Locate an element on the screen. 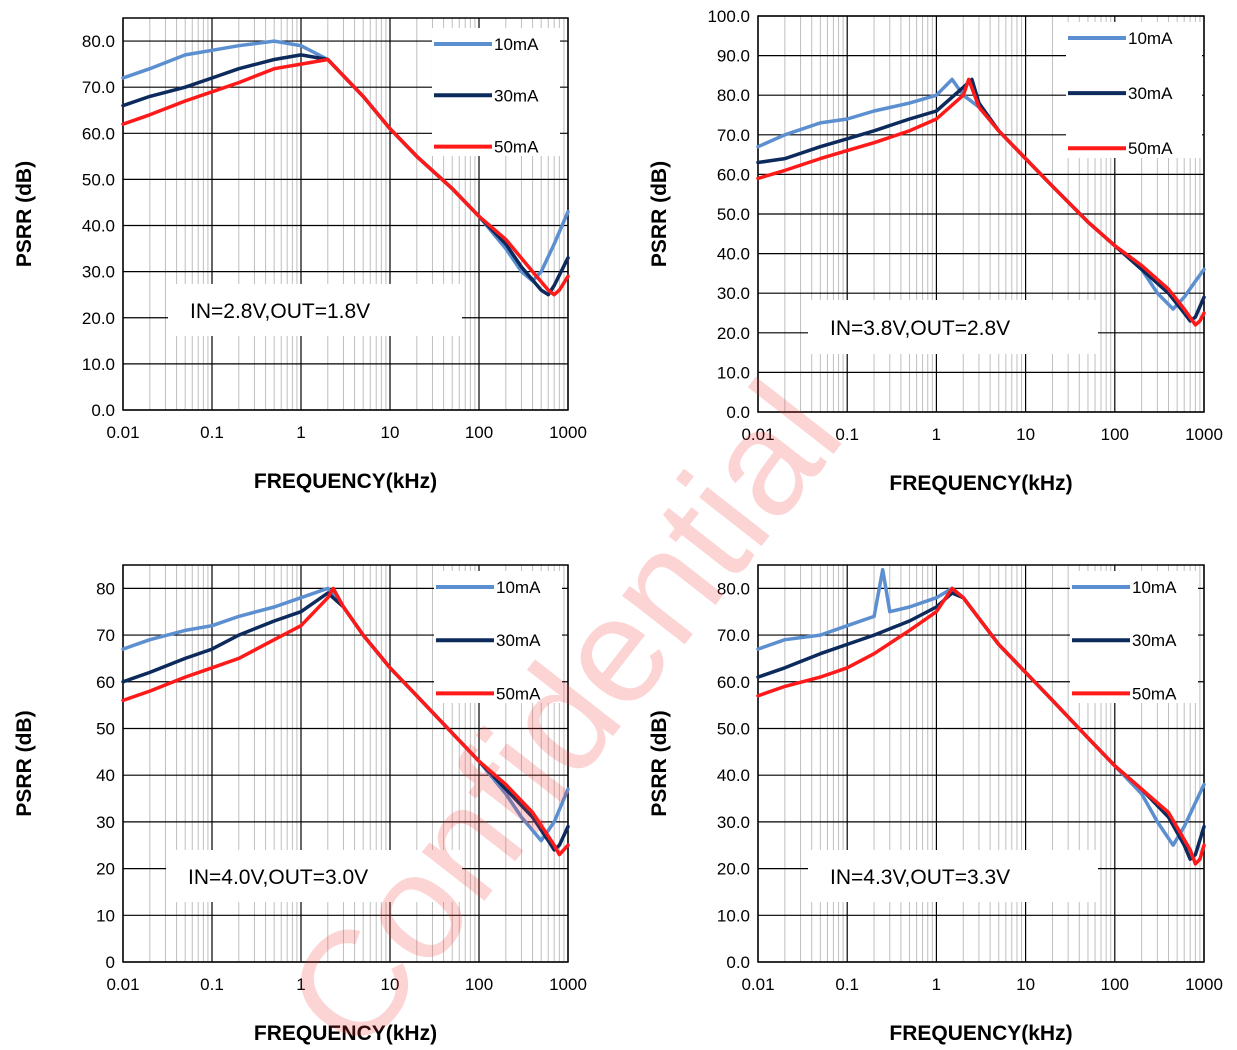  annotation-text: IN=4.3V,OUT=3.3V is located at coordinates (920, 877).